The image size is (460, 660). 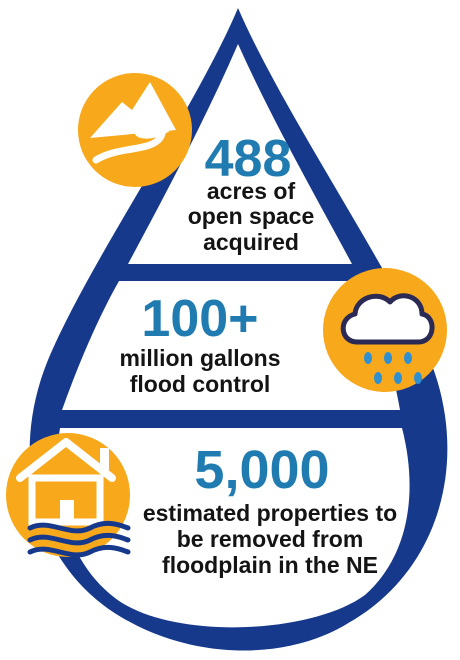 What do you see at coordinates (251, 216) in the screenshot?
I see `stat-488-line-2: open space` at bounding box center [251, 216].